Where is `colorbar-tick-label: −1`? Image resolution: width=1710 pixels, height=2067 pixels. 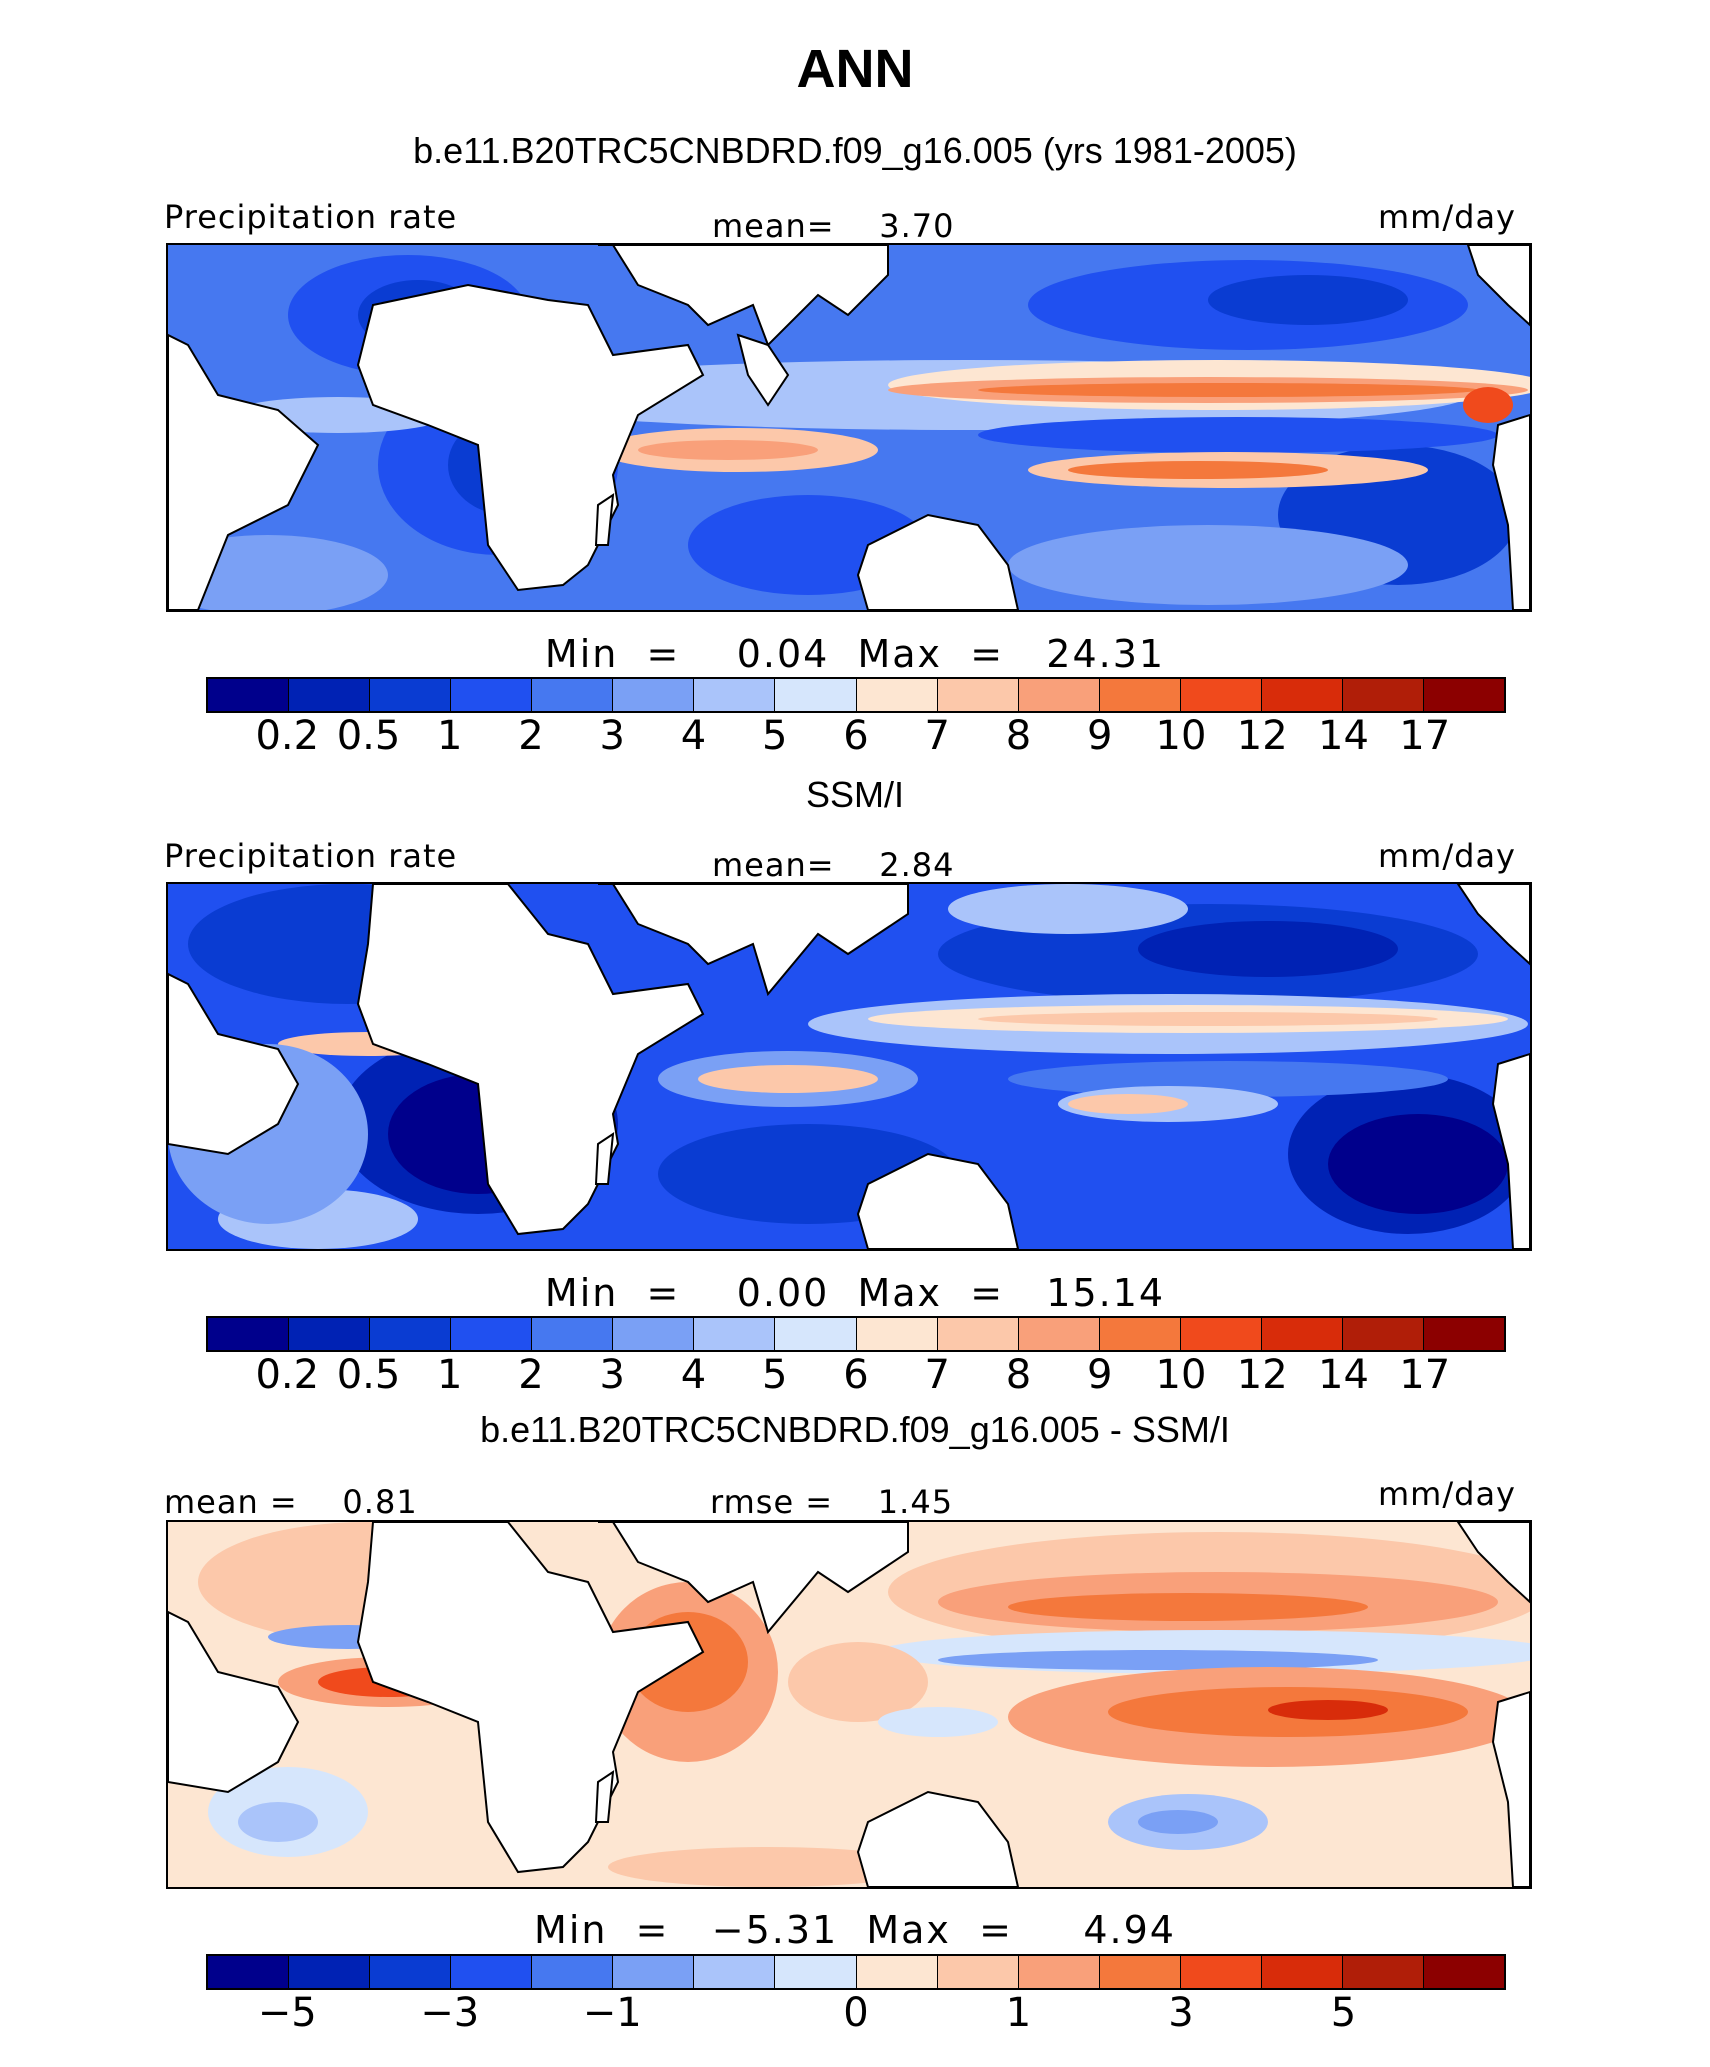
colorbar-tick-label: −1 is located at coordinates (612, 2013).